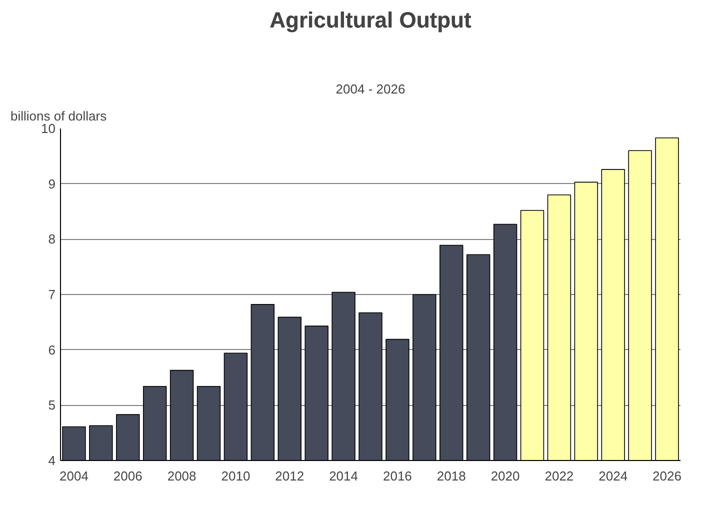  What do you see at coordinates (343, 476) in the screenshot?
I see `x-tick-label: 2014` at bounding box center [343, 476].